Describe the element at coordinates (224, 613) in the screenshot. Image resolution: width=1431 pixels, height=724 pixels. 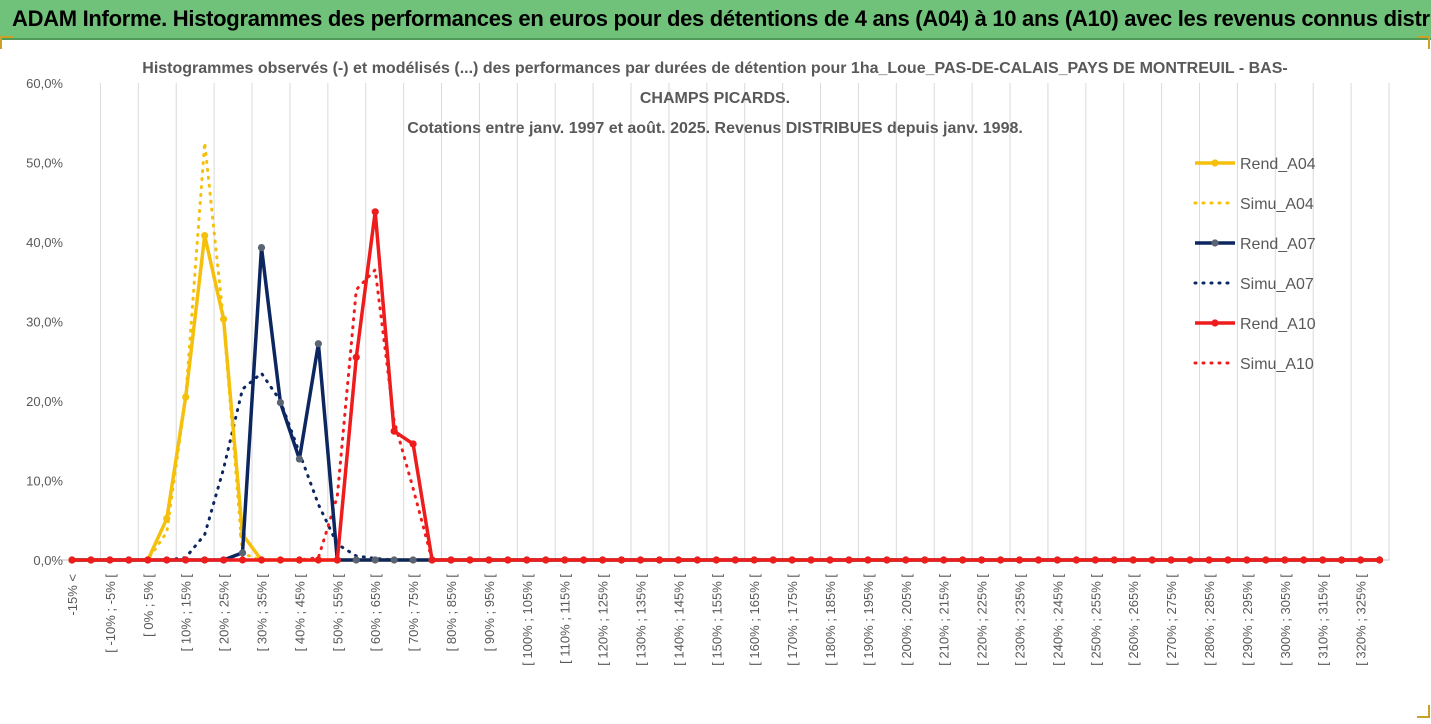
I see `x-tick-label: [ 20% ; 25% [` at that location.